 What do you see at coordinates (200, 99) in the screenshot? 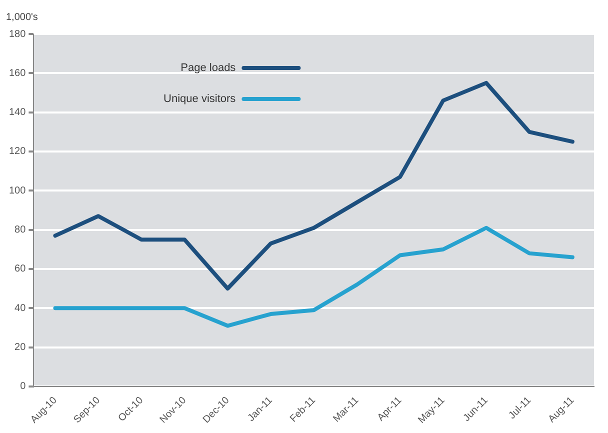
I see `legend-label: Unique visitors` at bounding box center [200, 99].